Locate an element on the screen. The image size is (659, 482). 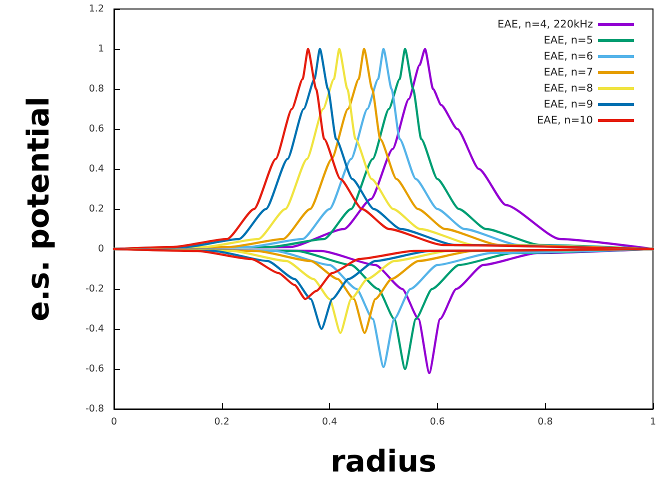
legend-label: EAE, n=7 is located at coordinates (568, 72).